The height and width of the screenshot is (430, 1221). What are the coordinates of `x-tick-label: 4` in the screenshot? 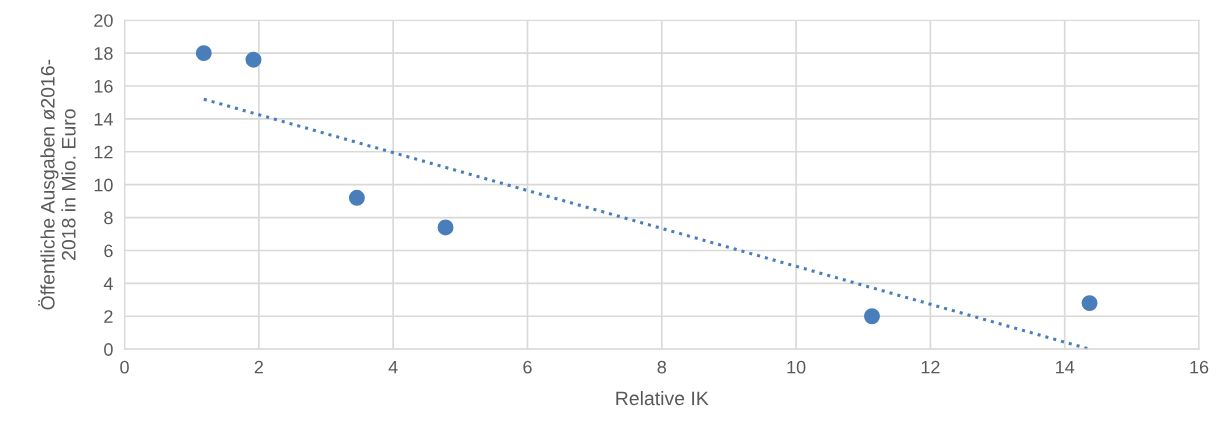 It's located at (393, 367).